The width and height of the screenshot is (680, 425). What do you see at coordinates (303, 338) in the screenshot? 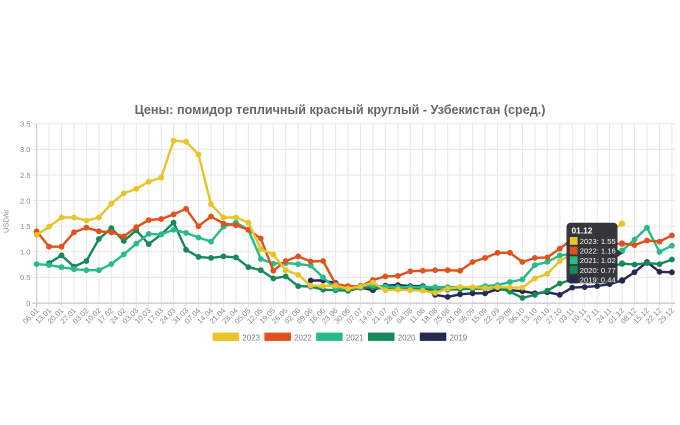
I see `svg-text: 2022` at bounding box center [303, 338].